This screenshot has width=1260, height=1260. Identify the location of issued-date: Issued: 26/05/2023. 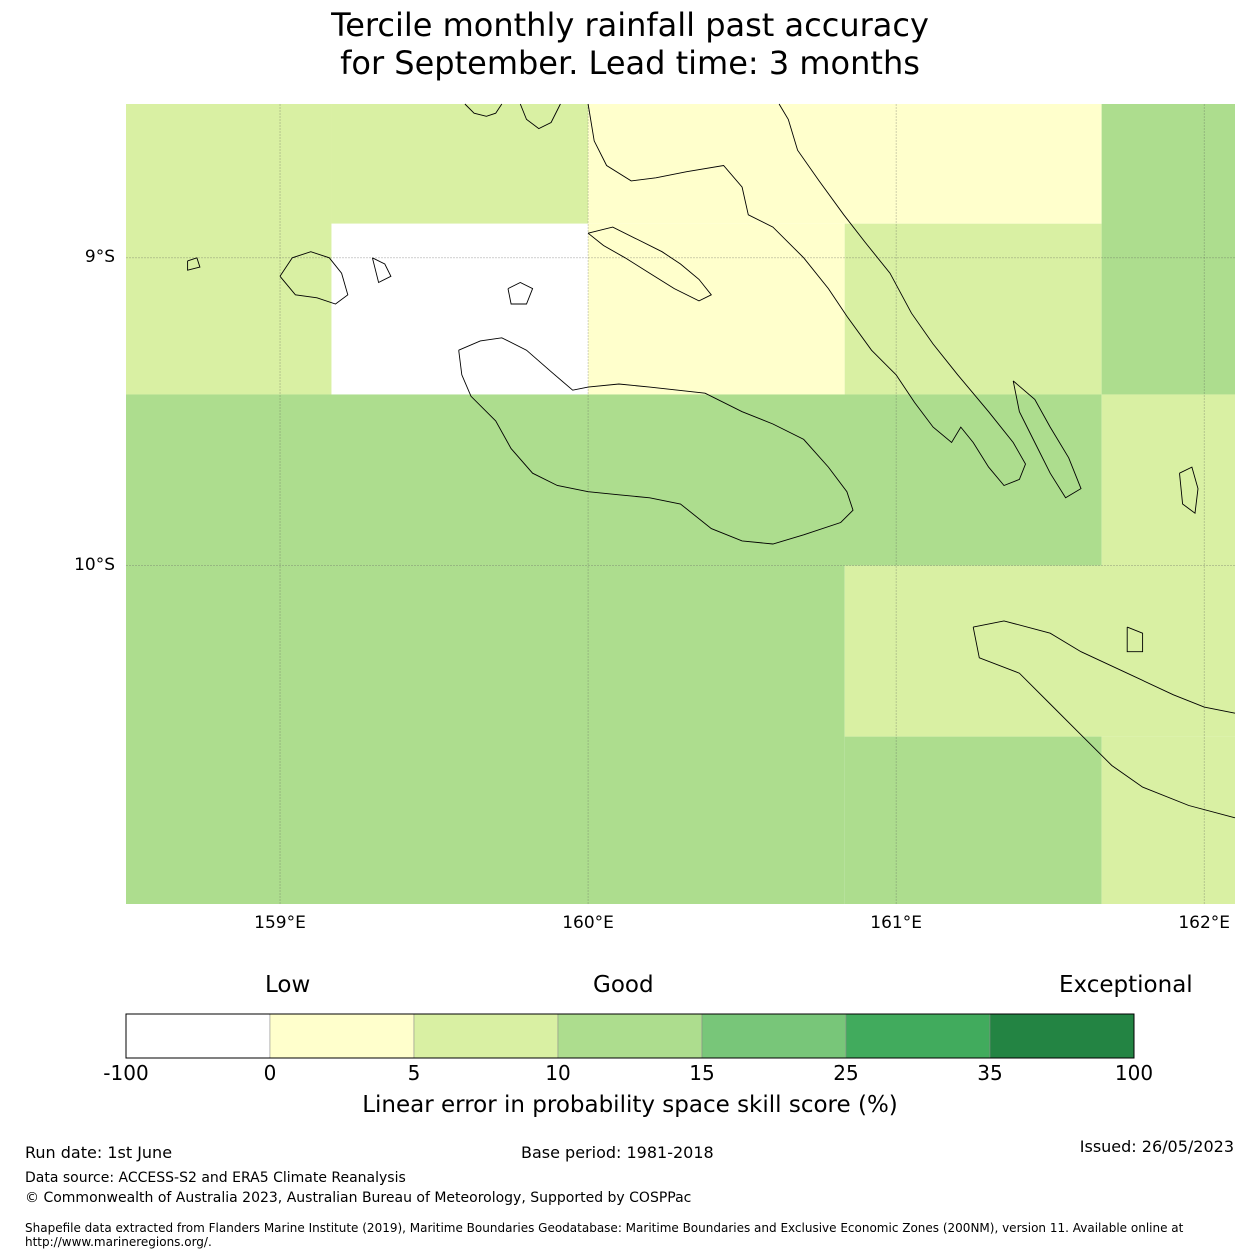
(1156, 1146).